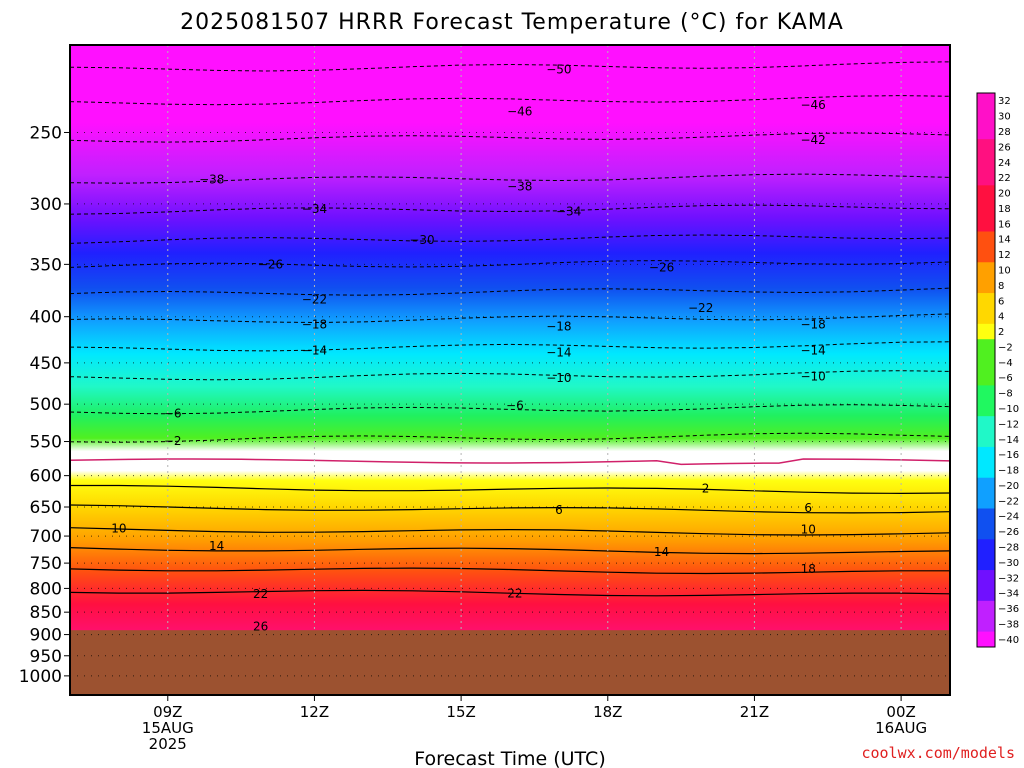 This screenshot has height=768, width=1024. I want to click on contour-label: −10, so click(558, 378).